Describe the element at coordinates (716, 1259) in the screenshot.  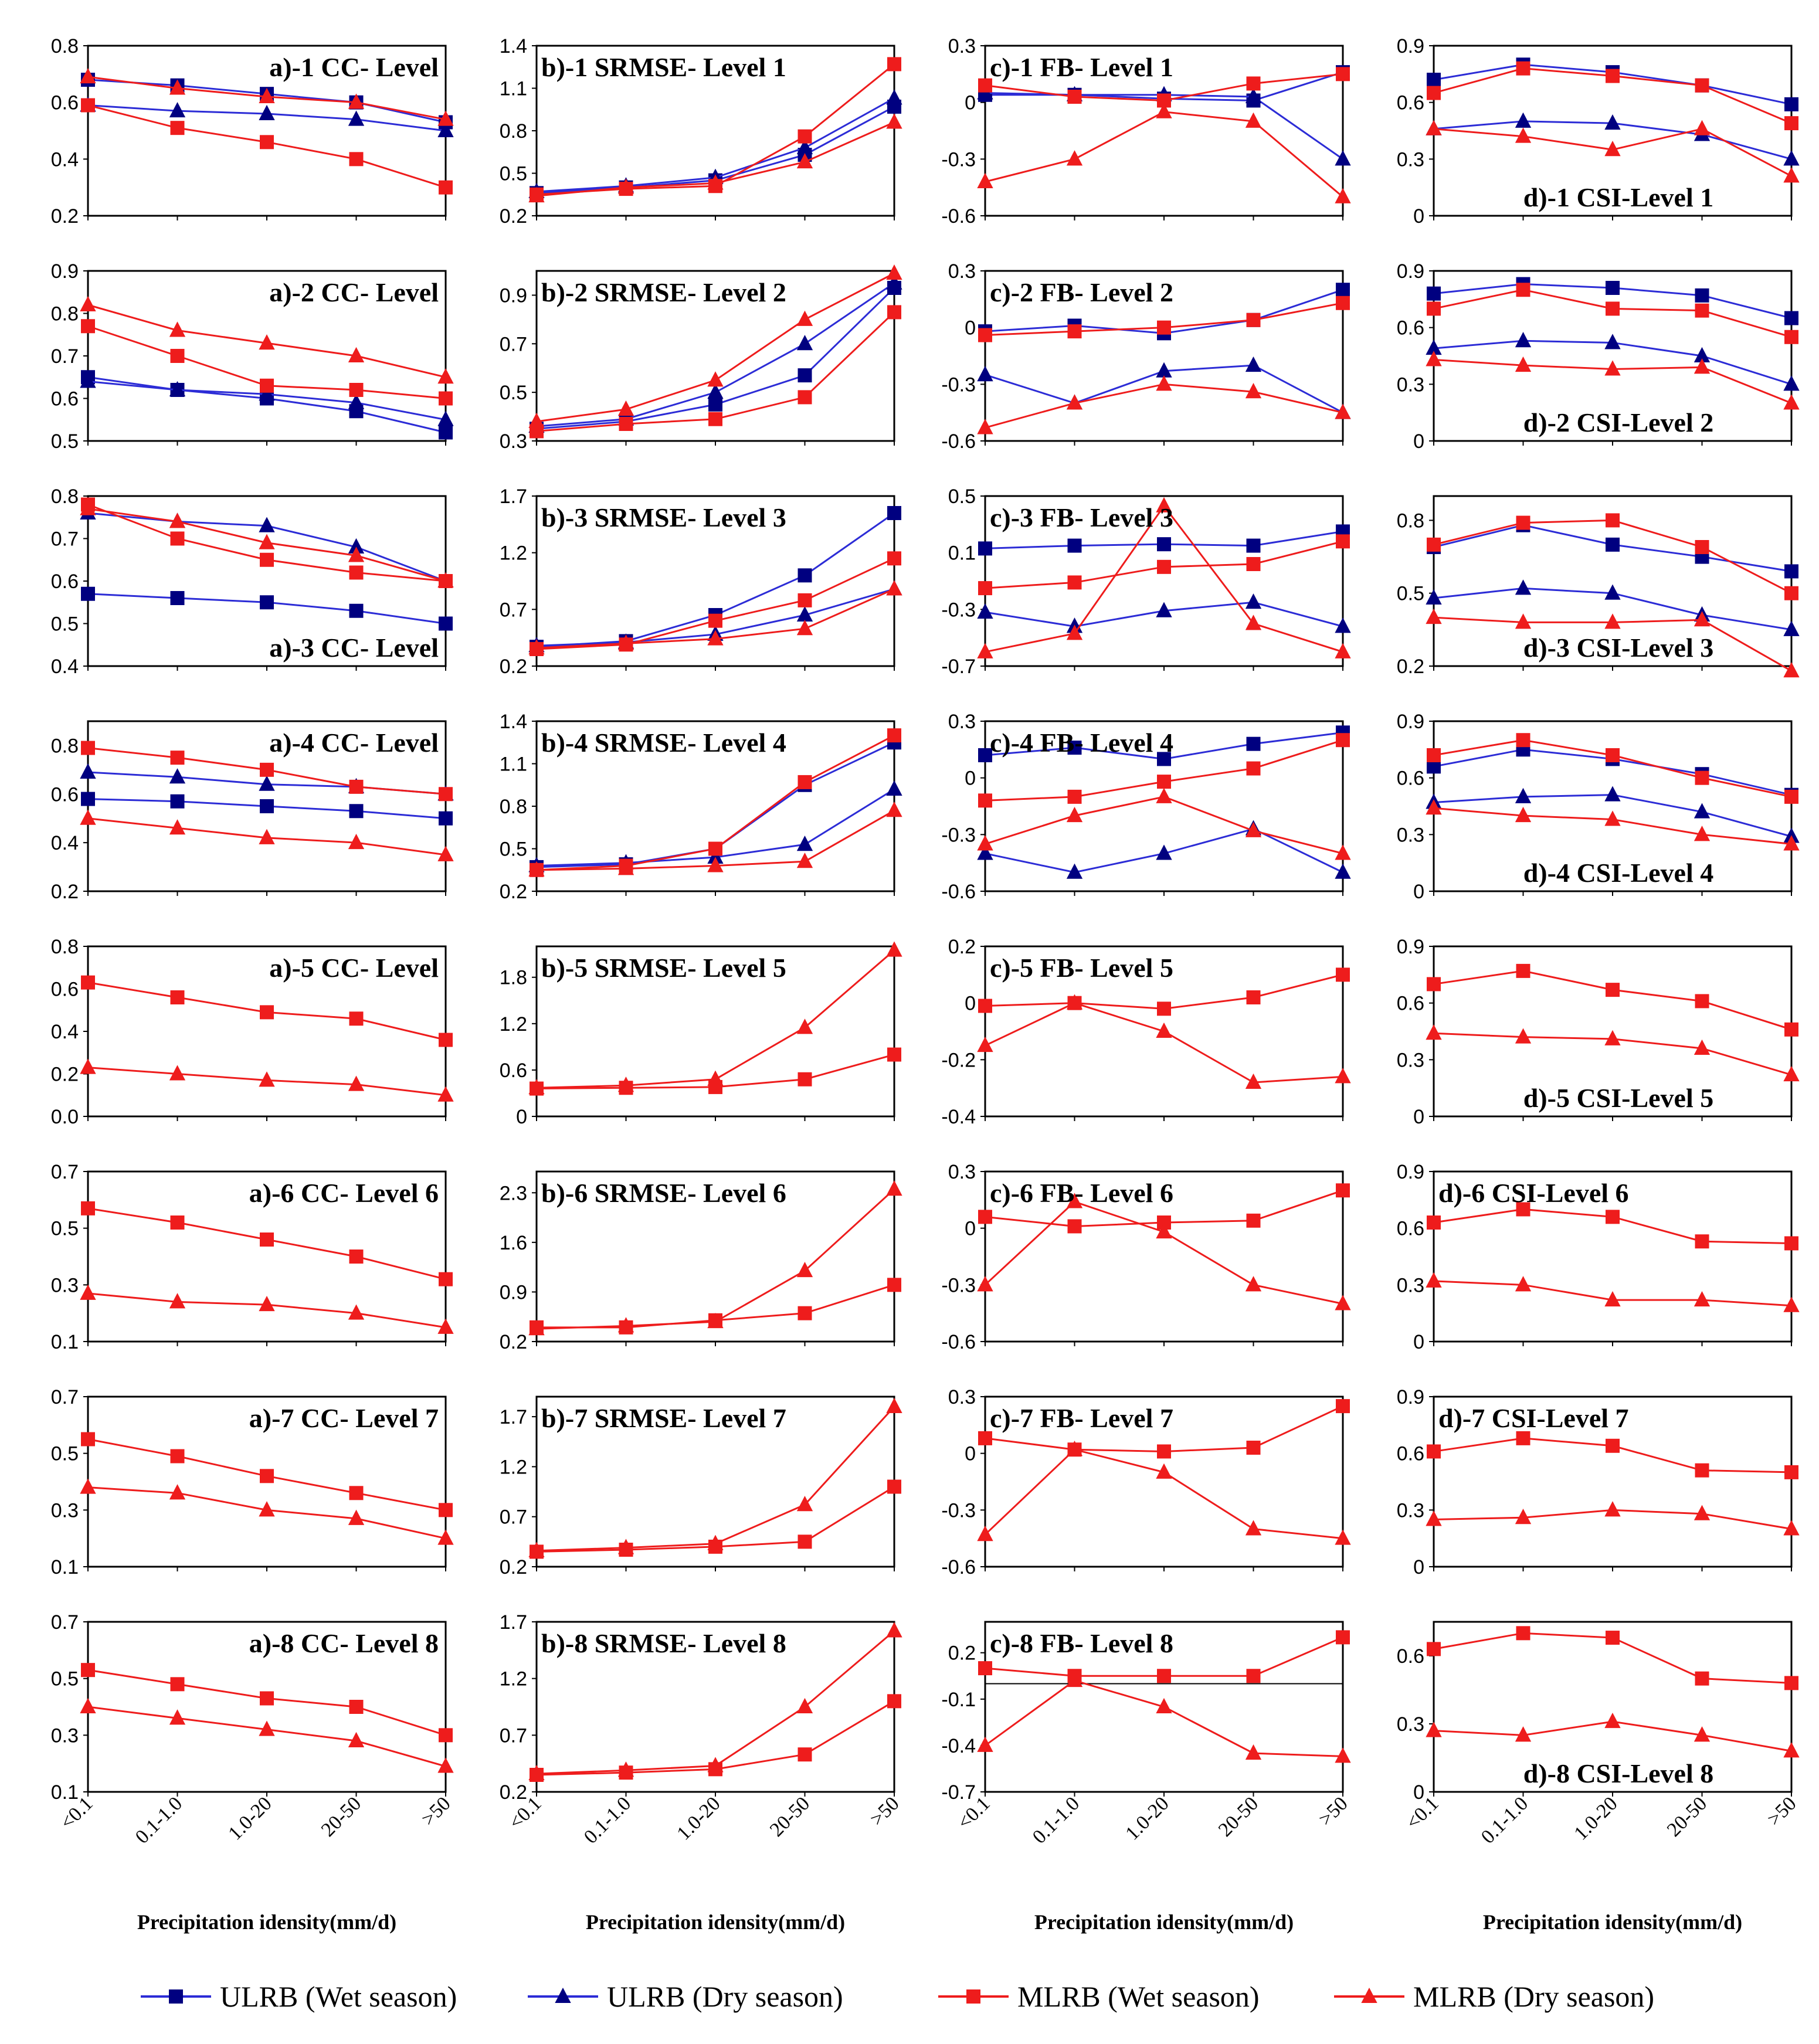
I see `series-line-mlrb_dry` at that location.